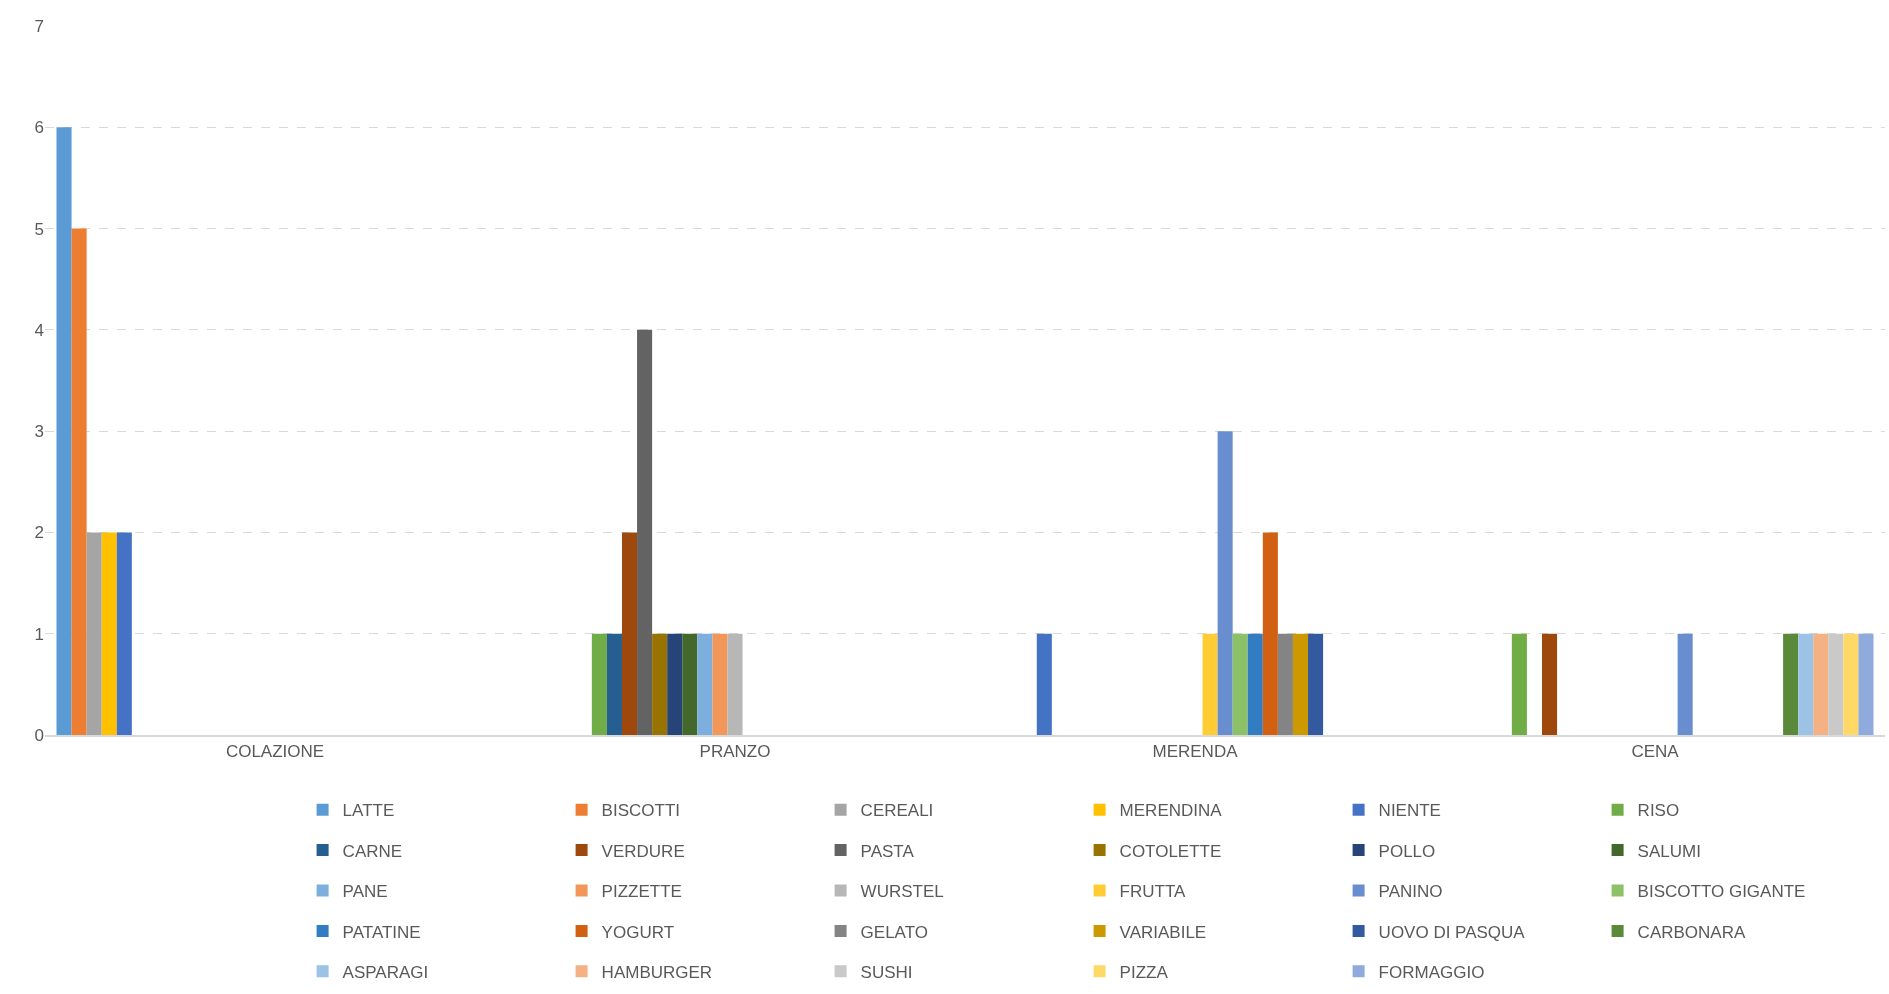 This screenshot has height=994, width=1889. I want to click on legend-label: CARNE, so click(372, 851).